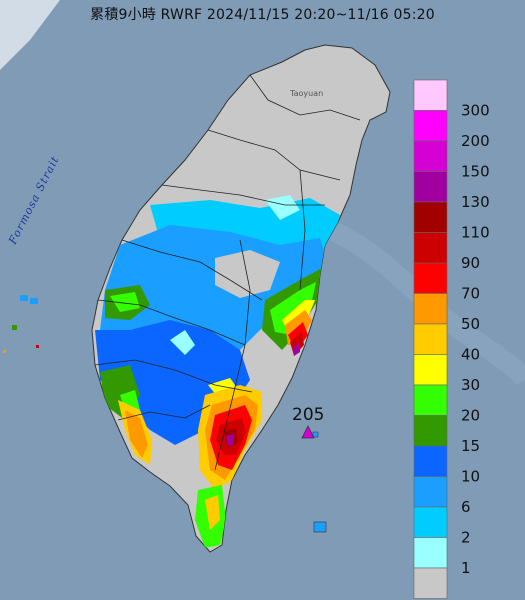  I want to click on lanyu-island, so click(320, 527).